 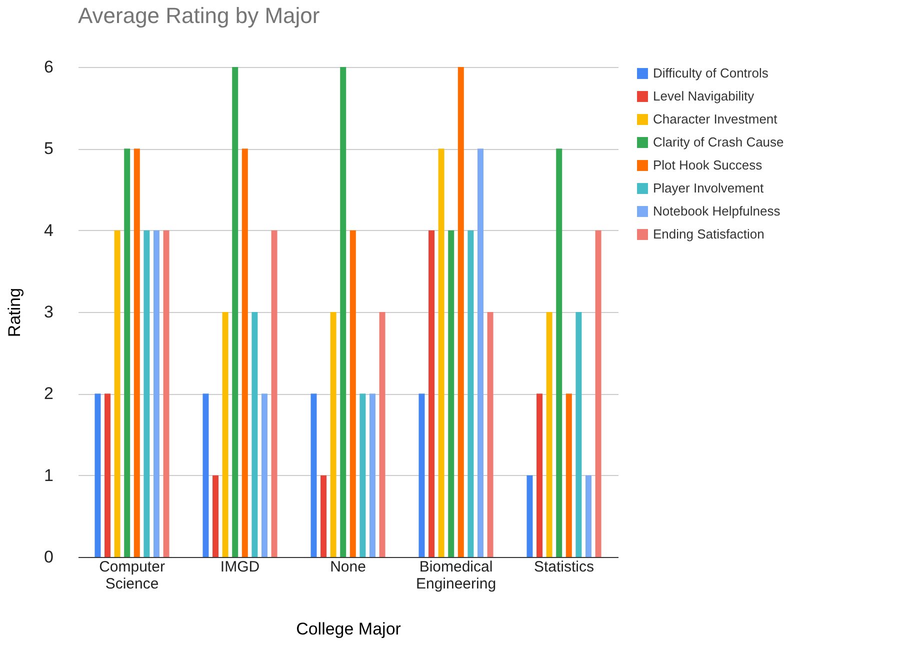 I want to click on legend-label: Ending Satisfaction, so click(x=708, y=234).